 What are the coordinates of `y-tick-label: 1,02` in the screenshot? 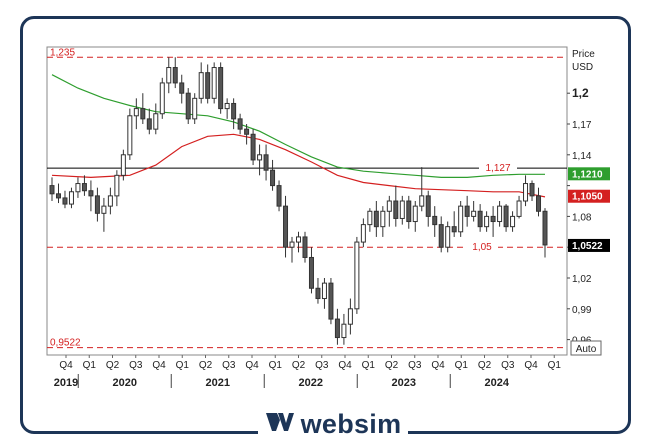 It's located at (582, 279).